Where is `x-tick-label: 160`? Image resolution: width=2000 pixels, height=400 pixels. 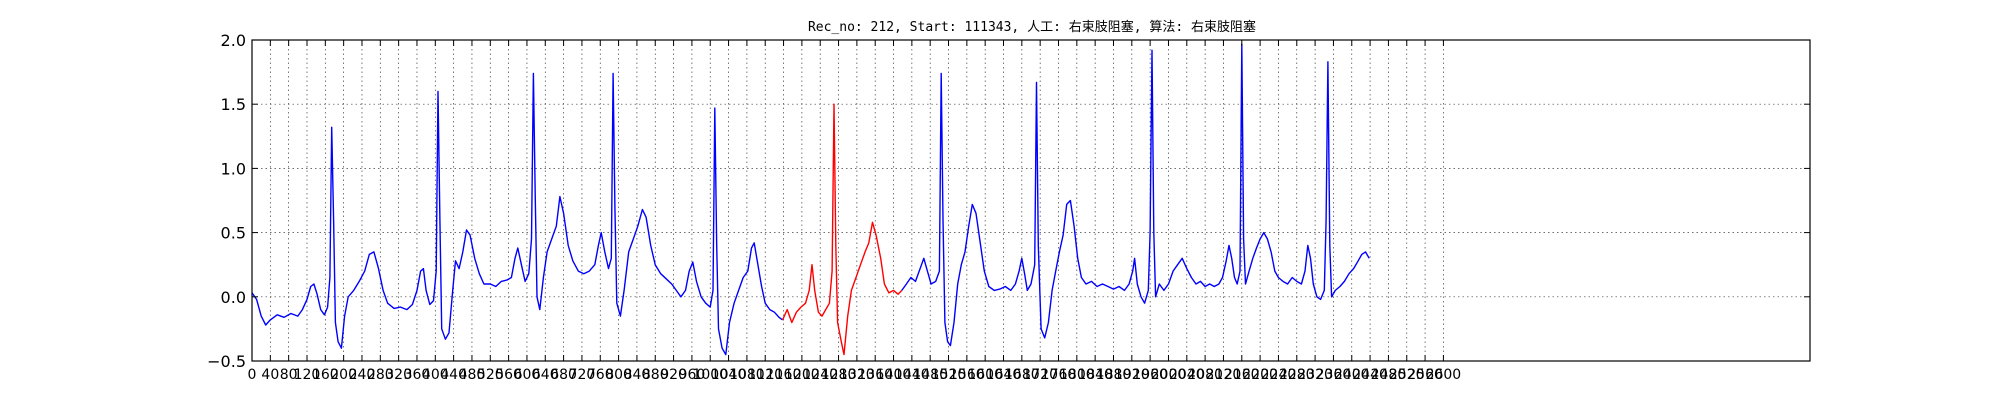
x-tick-label: 160 is located at coordinates (325, 375).